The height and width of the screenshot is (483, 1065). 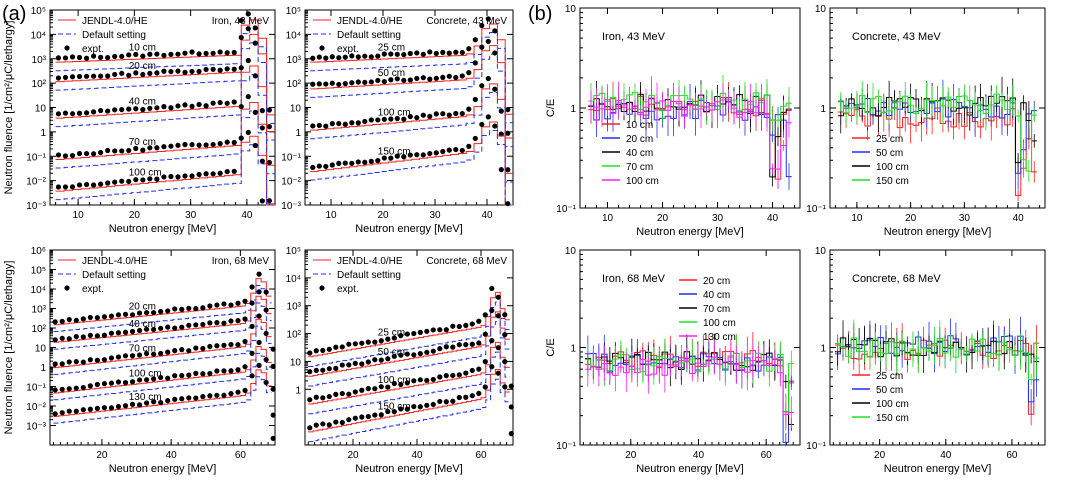 I want to click on x-tick-label: 30, so click(x=191, y=215).